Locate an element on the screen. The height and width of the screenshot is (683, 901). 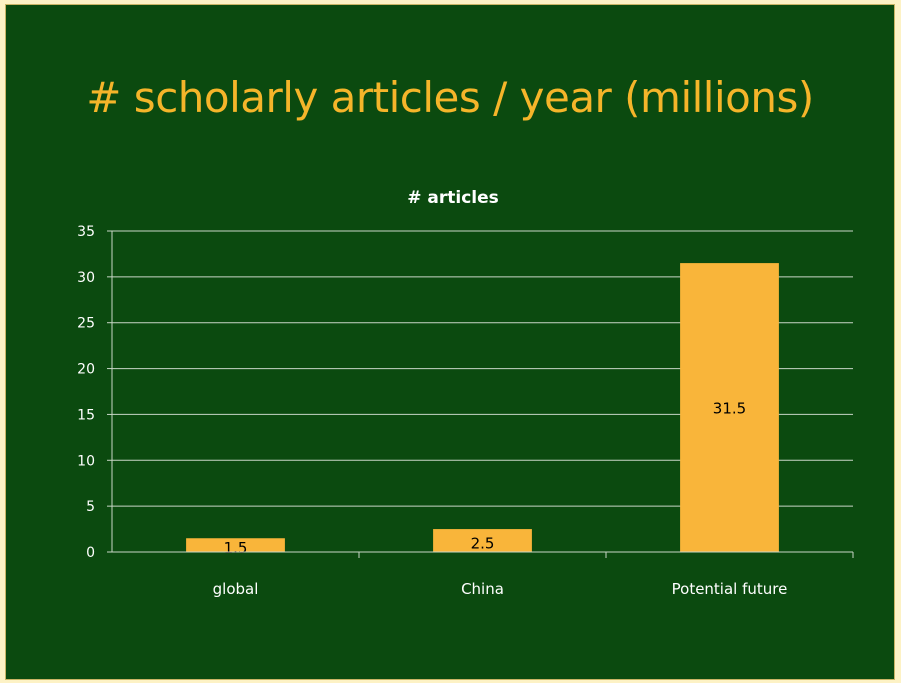
y-tick-label: 30 is located at coordinates (86, 278).